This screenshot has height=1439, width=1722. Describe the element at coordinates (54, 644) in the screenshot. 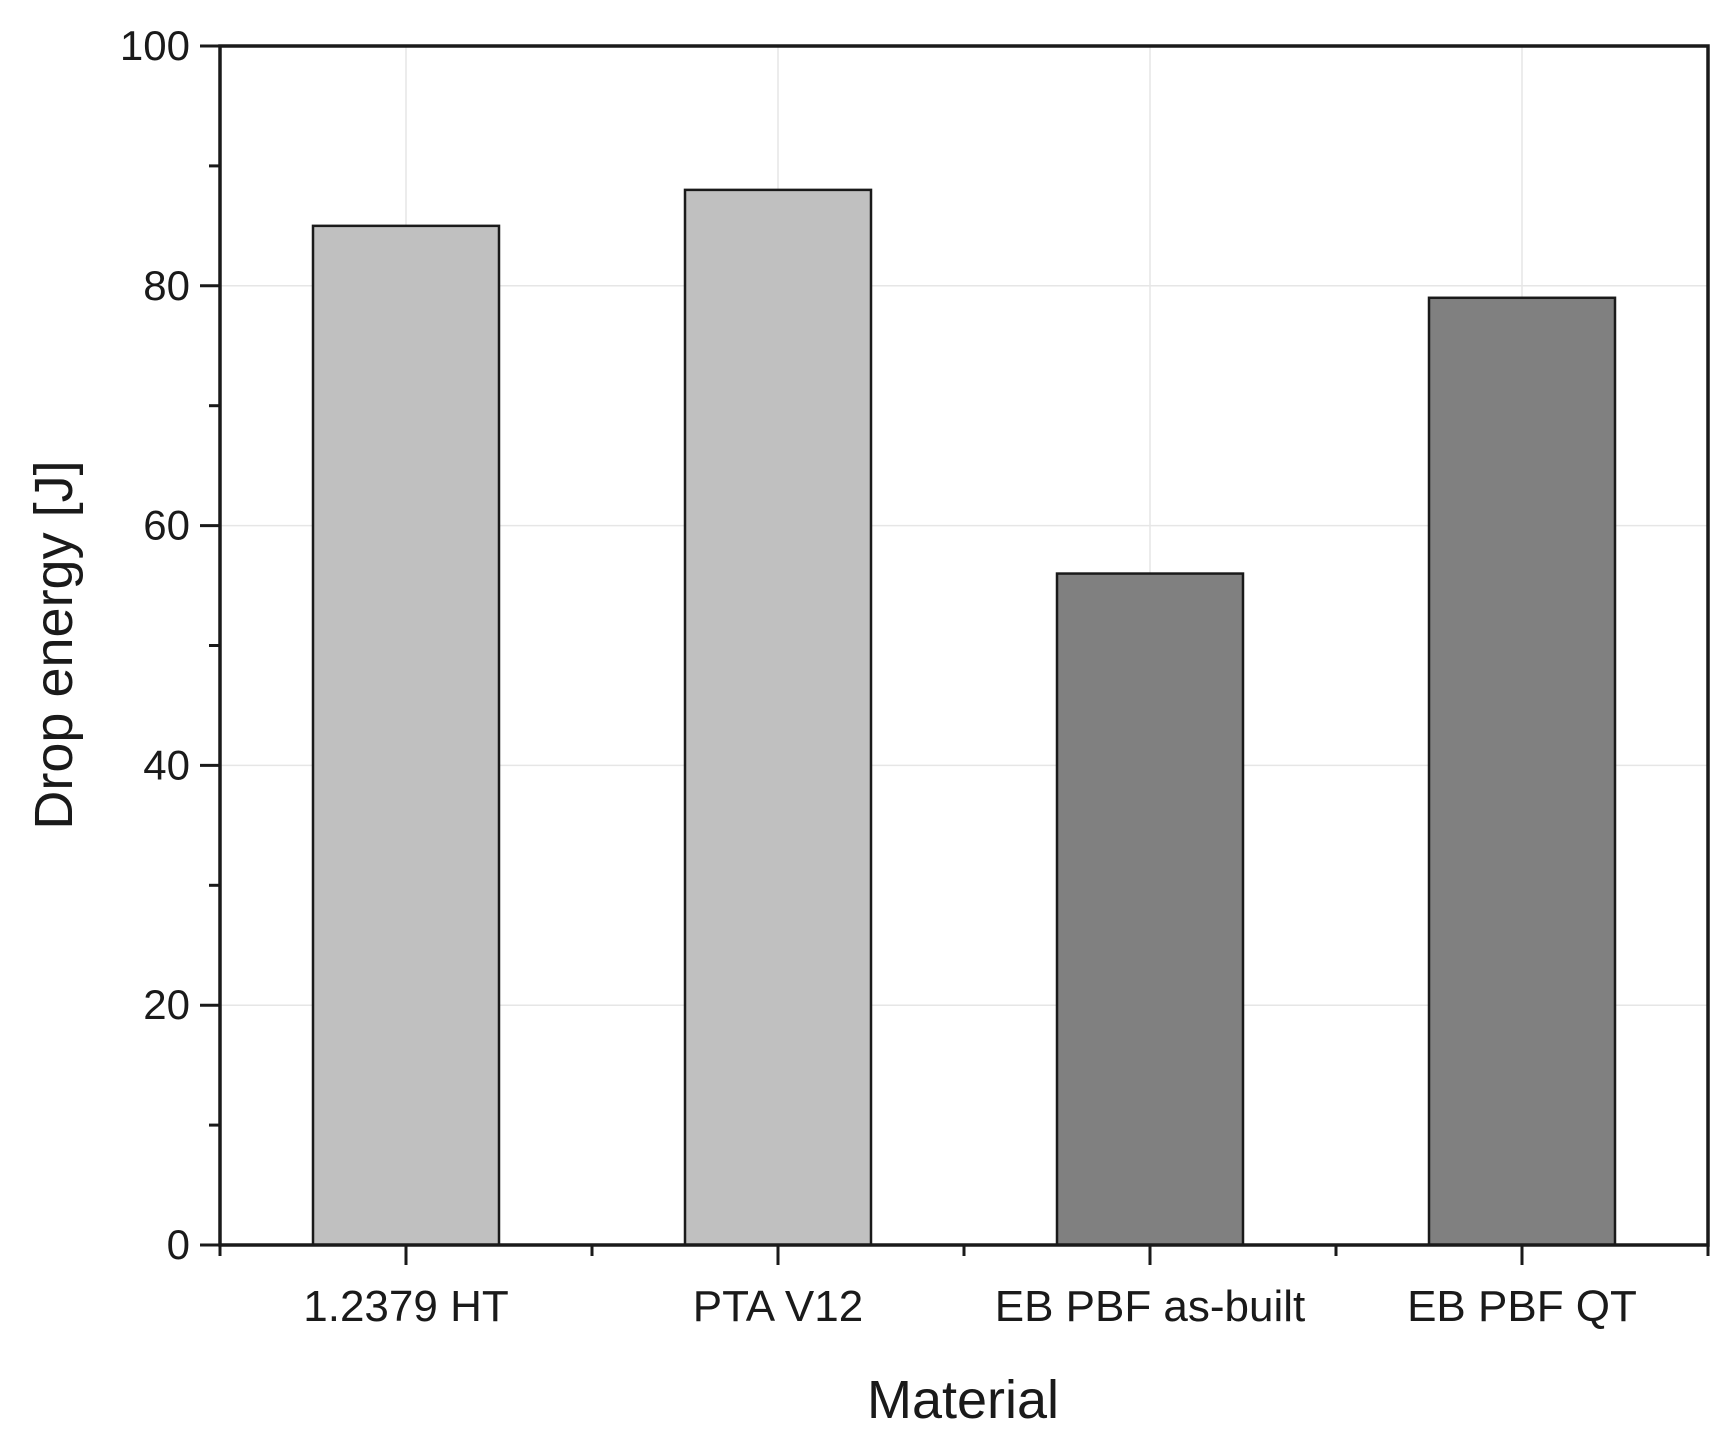

I see `y-axis-title: Drop energy [J]` at that location.